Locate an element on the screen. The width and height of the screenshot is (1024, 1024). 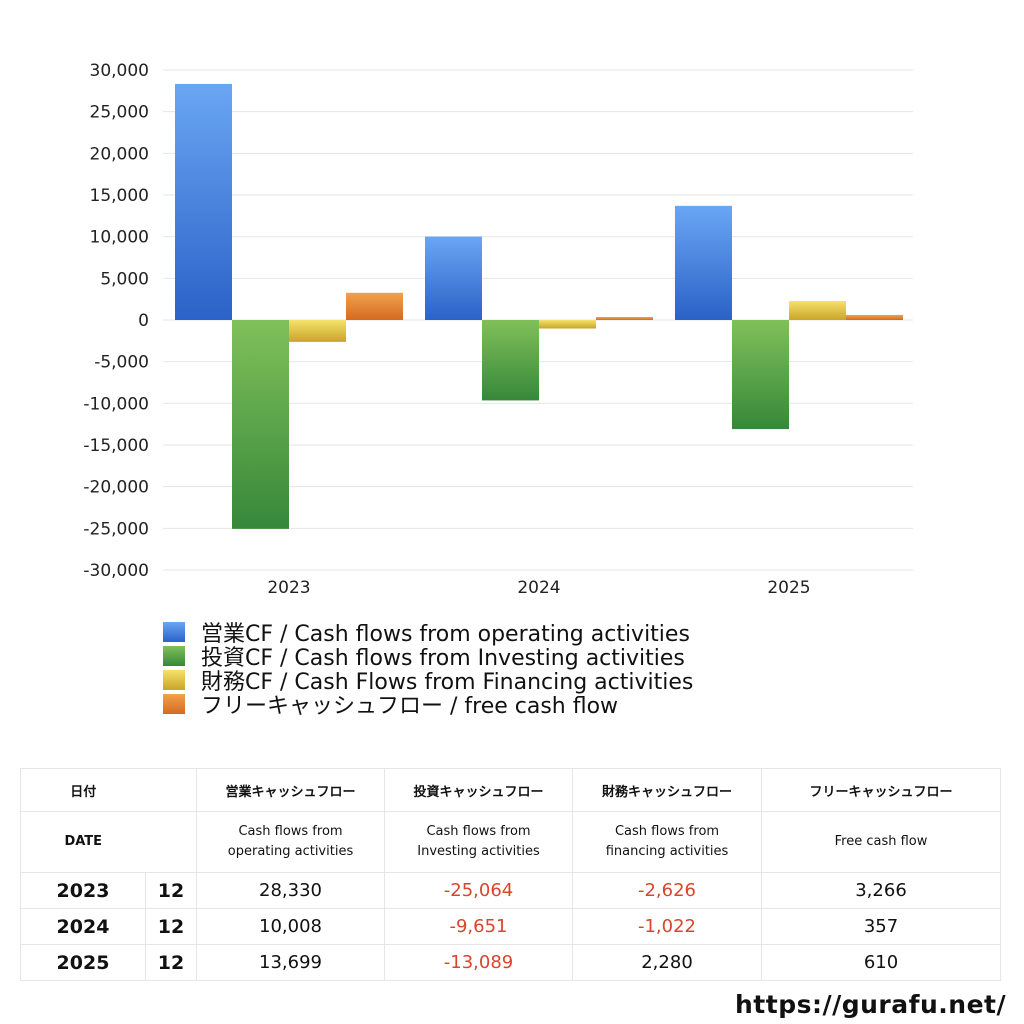
legend-swatch-free-cash-flow is located at coordinates (174, 704).